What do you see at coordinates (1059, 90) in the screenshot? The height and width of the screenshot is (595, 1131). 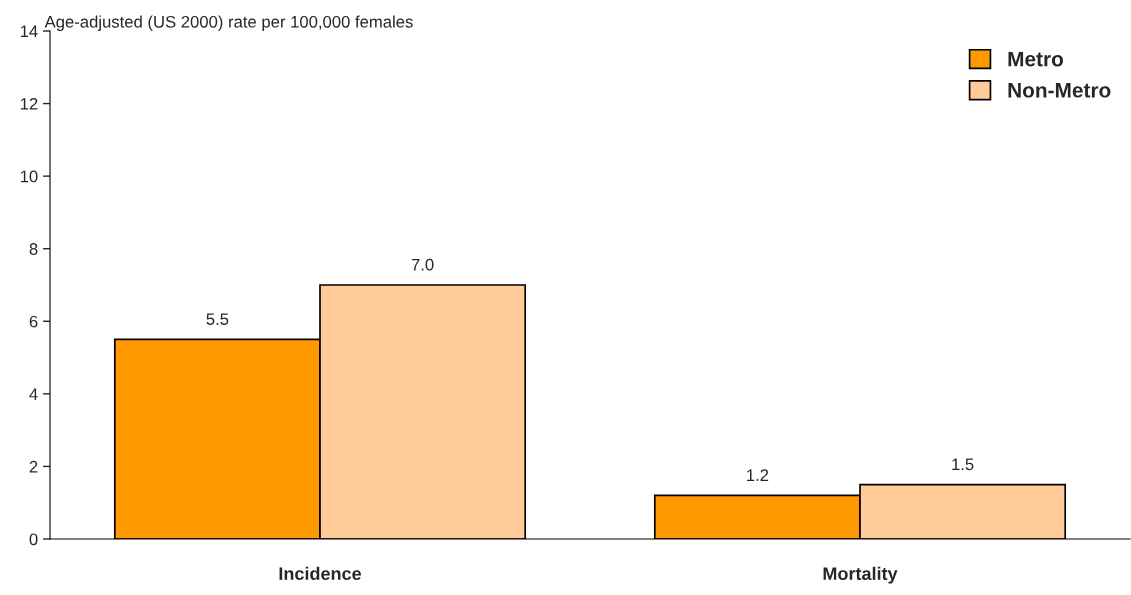 I see `legend-label: Non-Metro` at bounding box center [1059, 90].